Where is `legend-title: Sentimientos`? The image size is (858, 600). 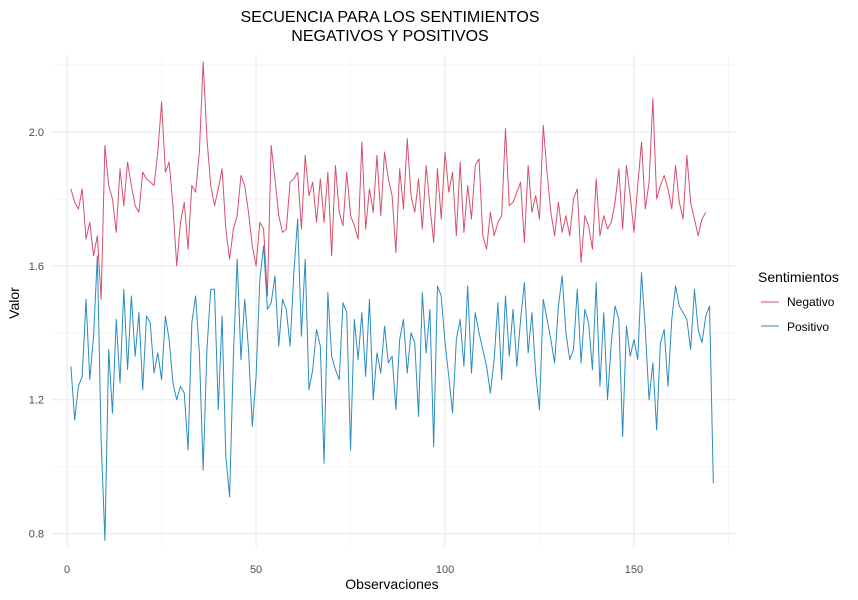 legend-title: Sentimientos is located at coordinates (798, 277).